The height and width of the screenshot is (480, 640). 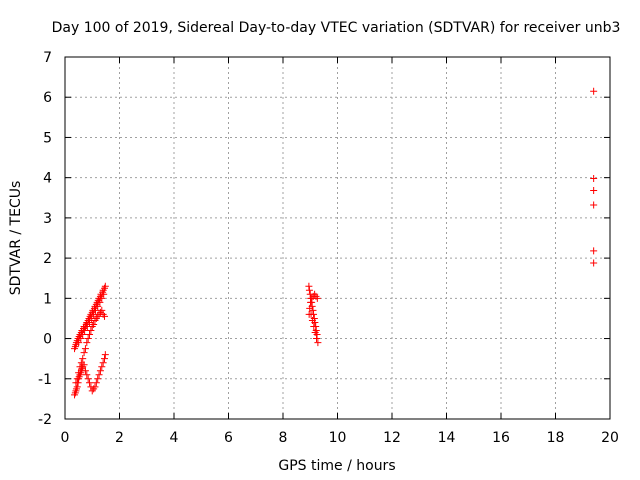 I want to click on x-tick-label: 8, so click(x=283, y=438).